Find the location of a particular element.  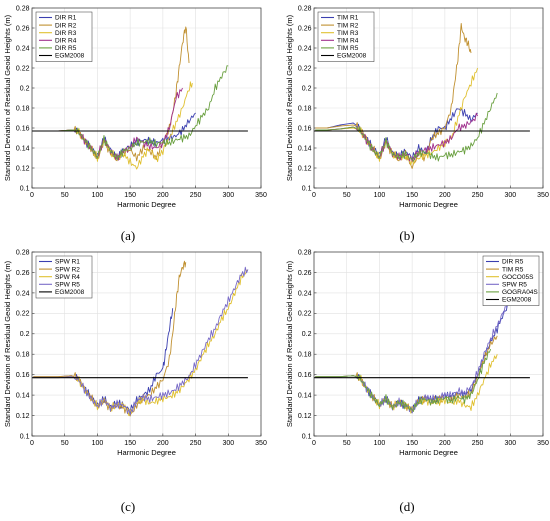

legend-entry: SPW R1 is located at coordinates (67, 262).